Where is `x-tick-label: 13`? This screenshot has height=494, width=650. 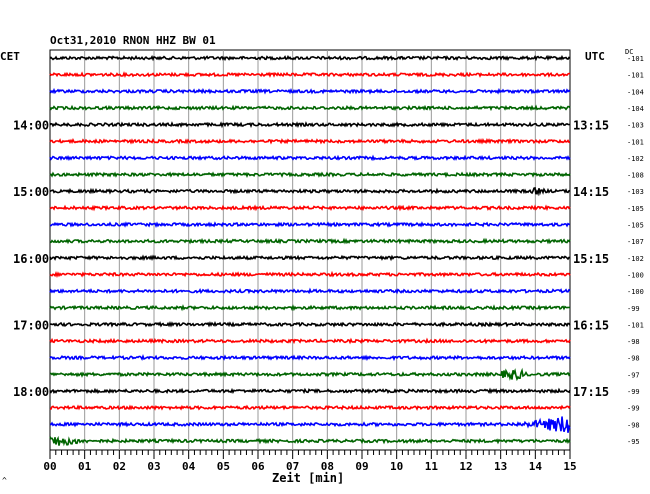 x-tick-label: 13 is located at coordinates (500, 466).